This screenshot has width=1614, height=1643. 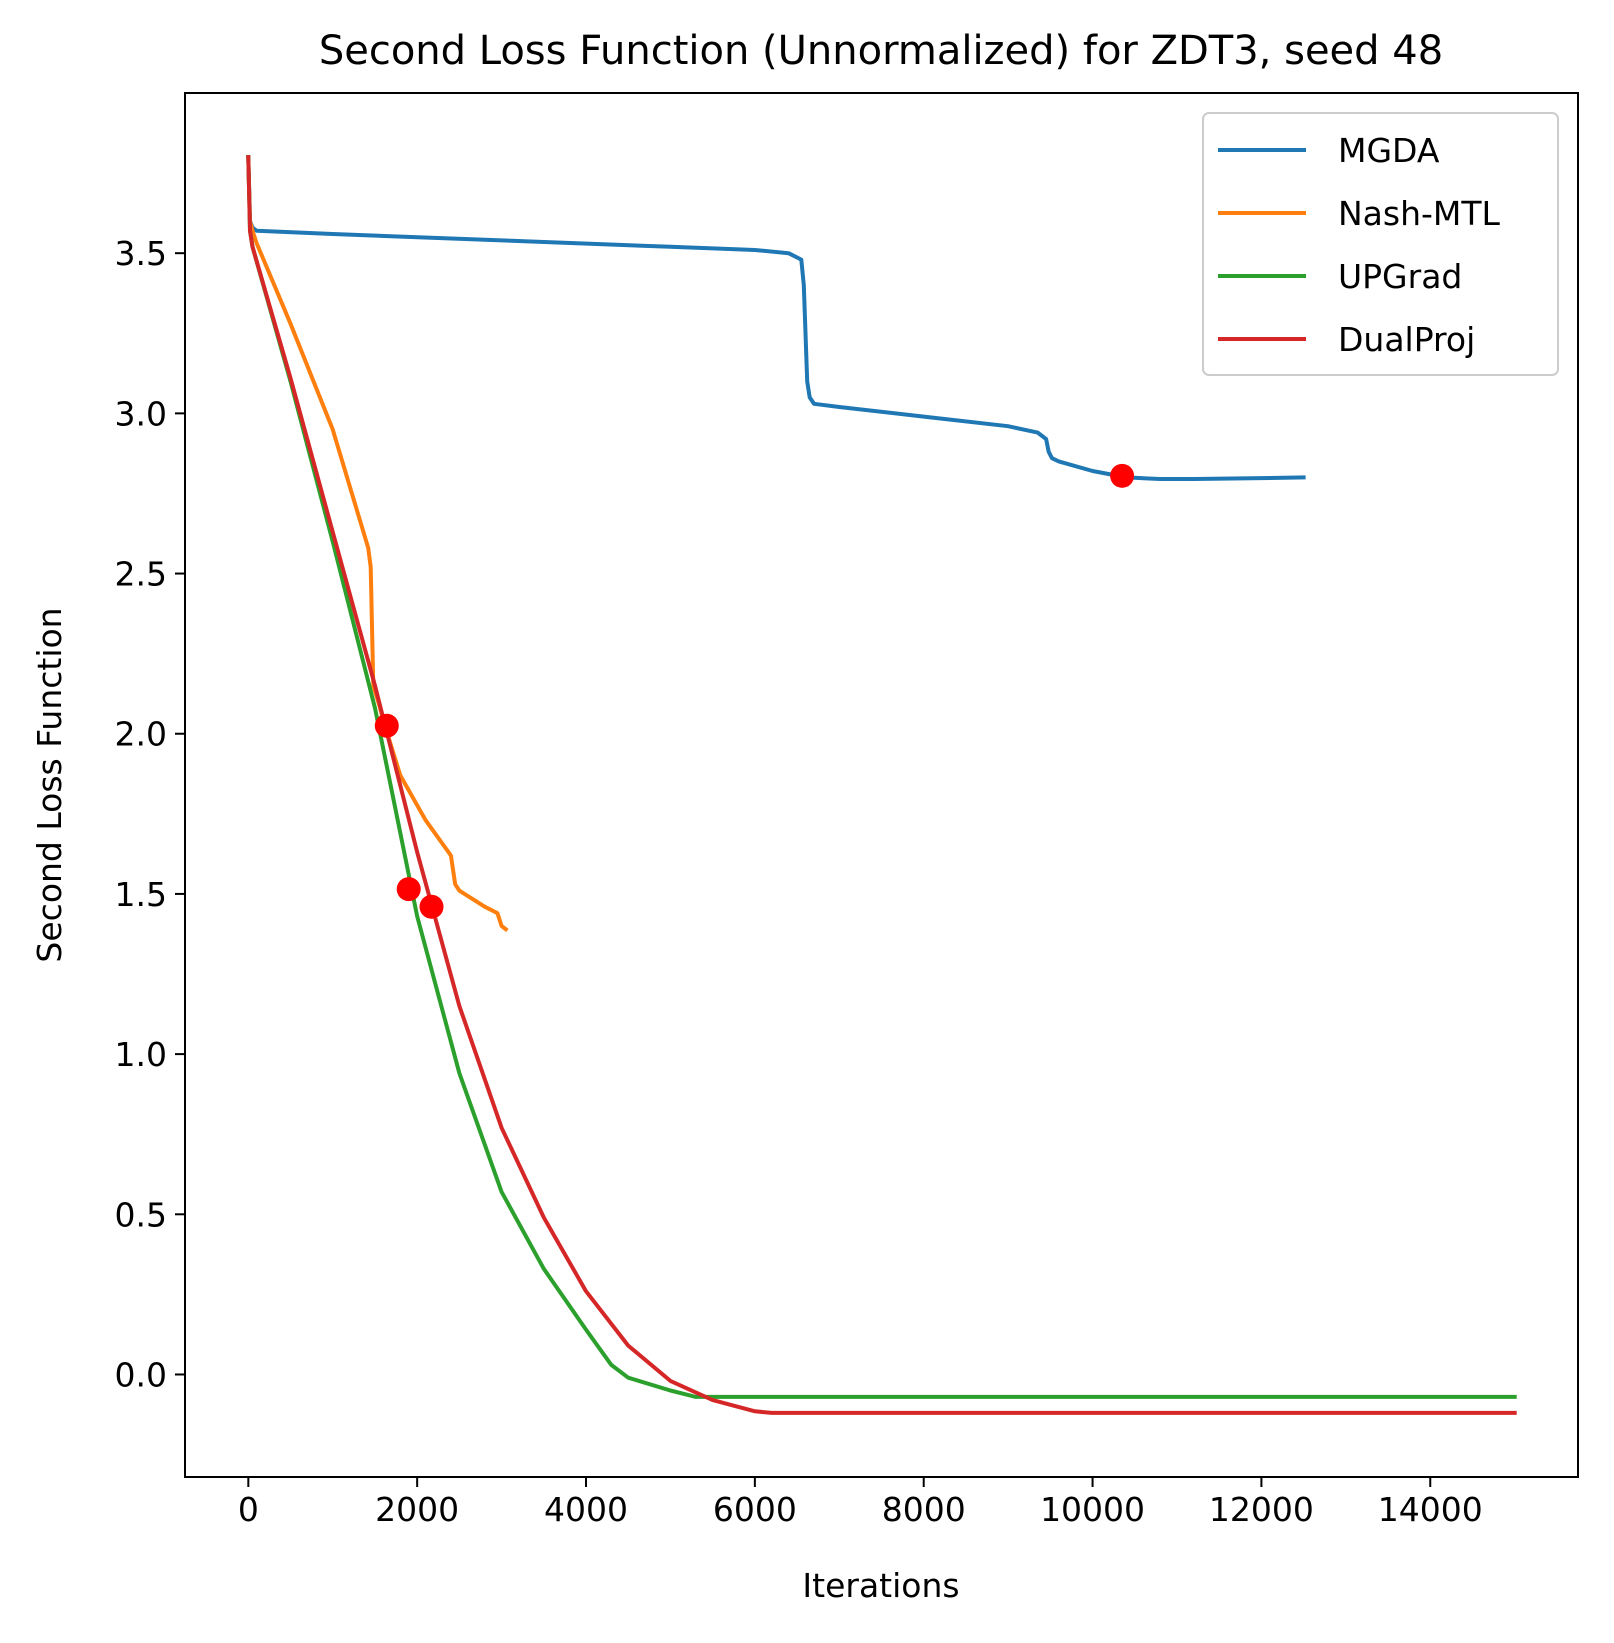 I want to click on marker-layer, so click(x=754, y=691).